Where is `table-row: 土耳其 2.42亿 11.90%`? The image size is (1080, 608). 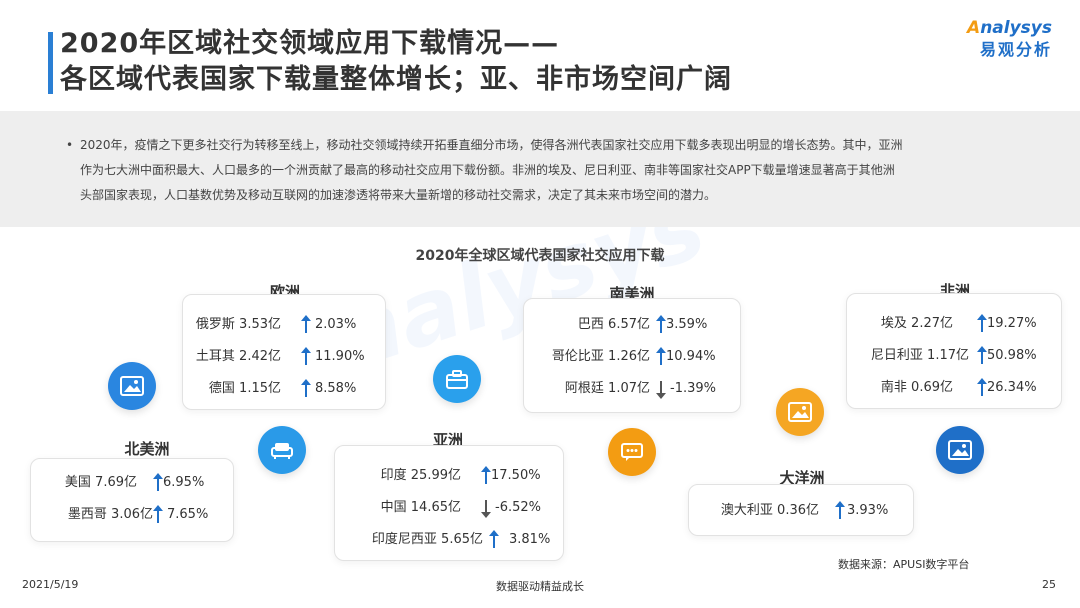 table-row: 土耳其 2.42亿 11.90% is located at coordinates (280, 356).